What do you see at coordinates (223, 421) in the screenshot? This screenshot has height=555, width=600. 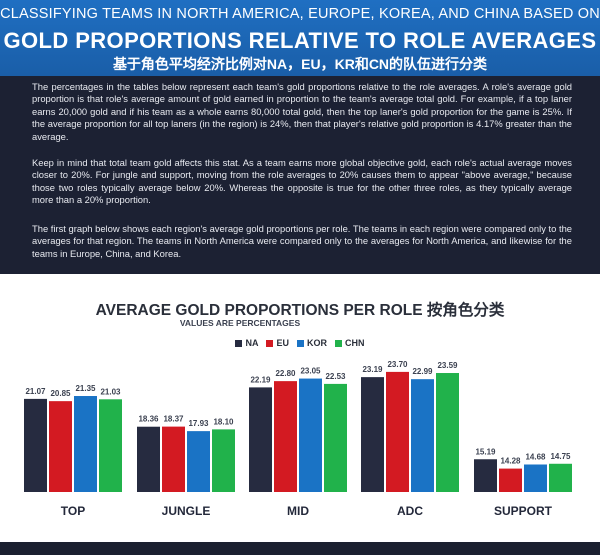 I see `bar-value-label: 18.10` at bounding box center [223, 421].